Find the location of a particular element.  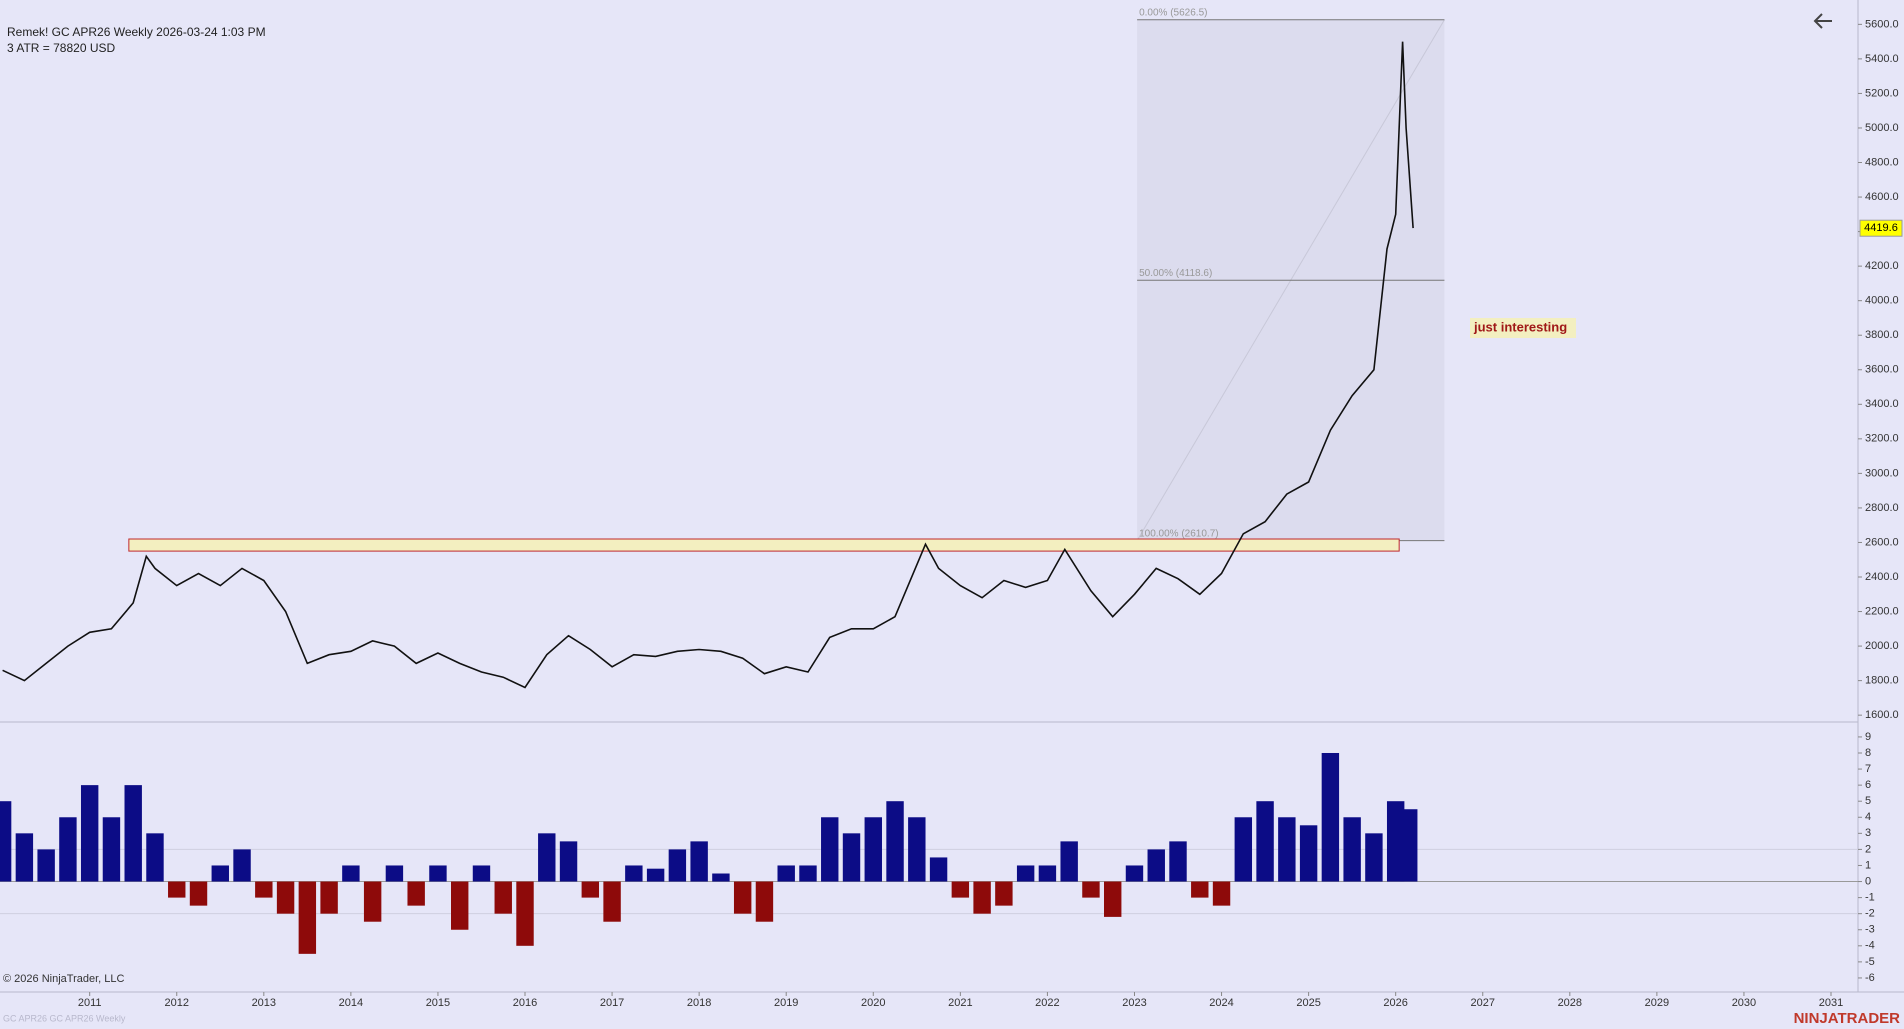

y-tick-label: 9 is located at coordinates (1868, 737).